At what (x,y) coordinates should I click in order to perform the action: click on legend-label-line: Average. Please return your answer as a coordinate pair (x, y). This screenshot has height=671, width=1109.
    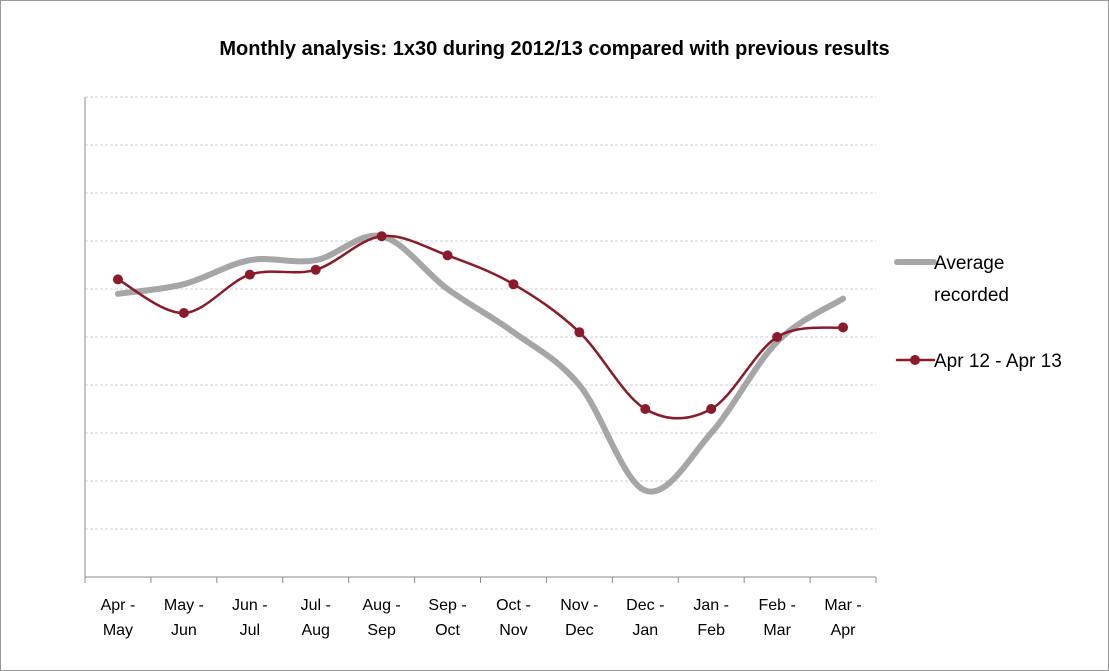
    Looking at the image, I should click on (969, 263).